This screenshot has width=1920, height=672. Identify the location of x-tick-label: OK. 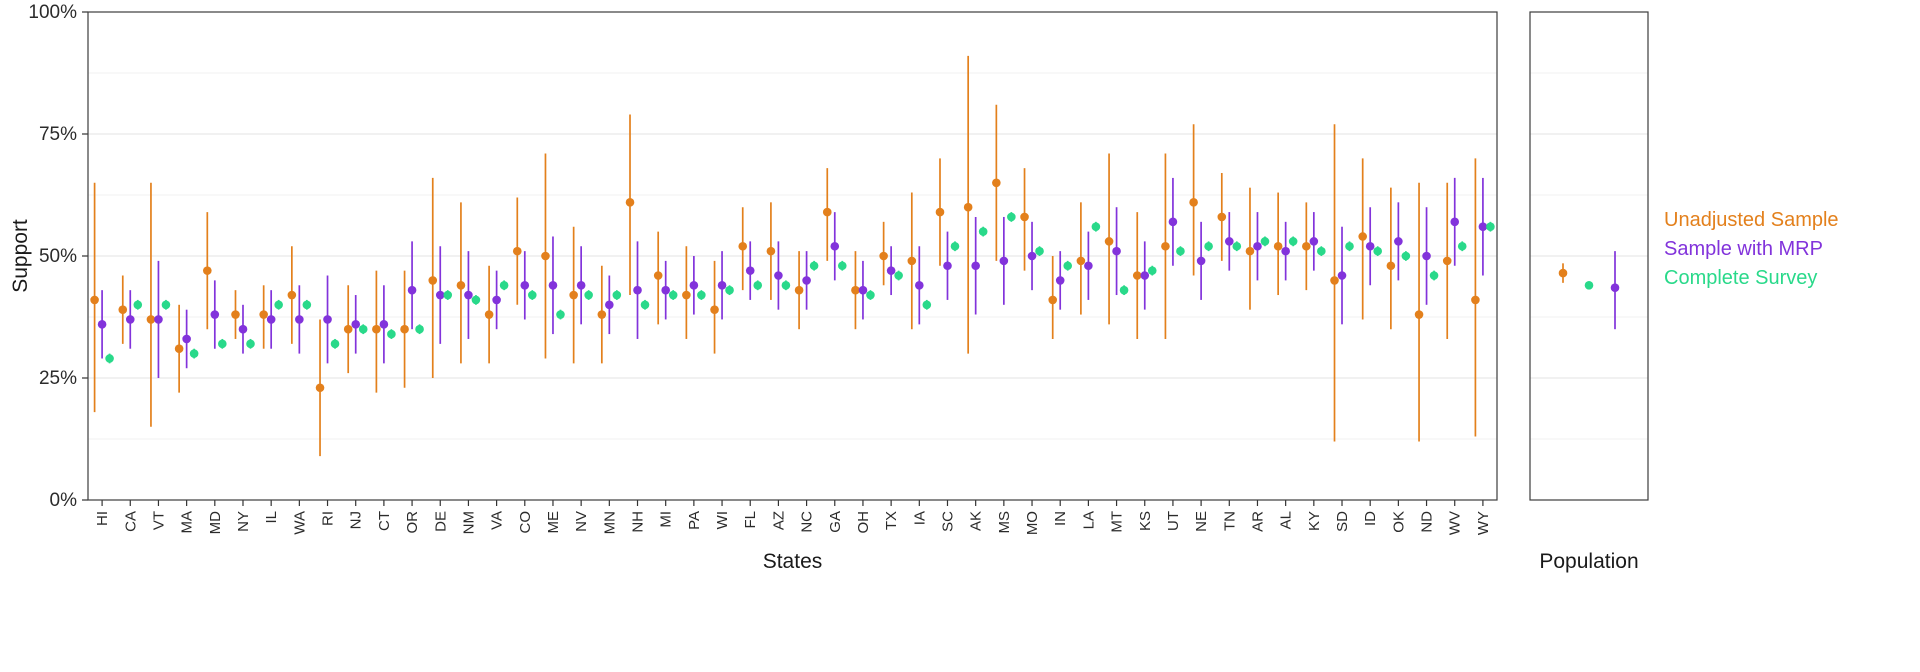
(1398, 522).